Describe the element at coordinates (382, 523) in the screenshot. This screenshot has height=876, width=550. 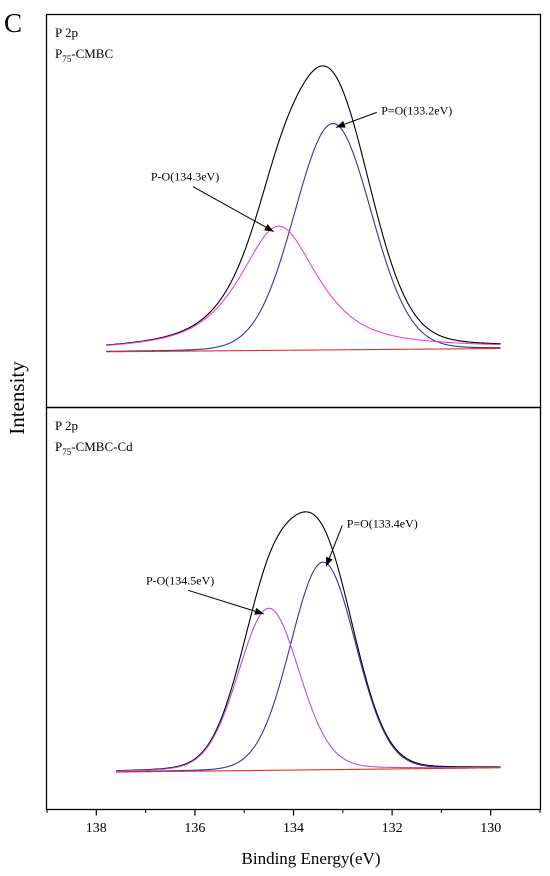
I see `peak-annotation-label: P=O(133.4eV)` at that location.